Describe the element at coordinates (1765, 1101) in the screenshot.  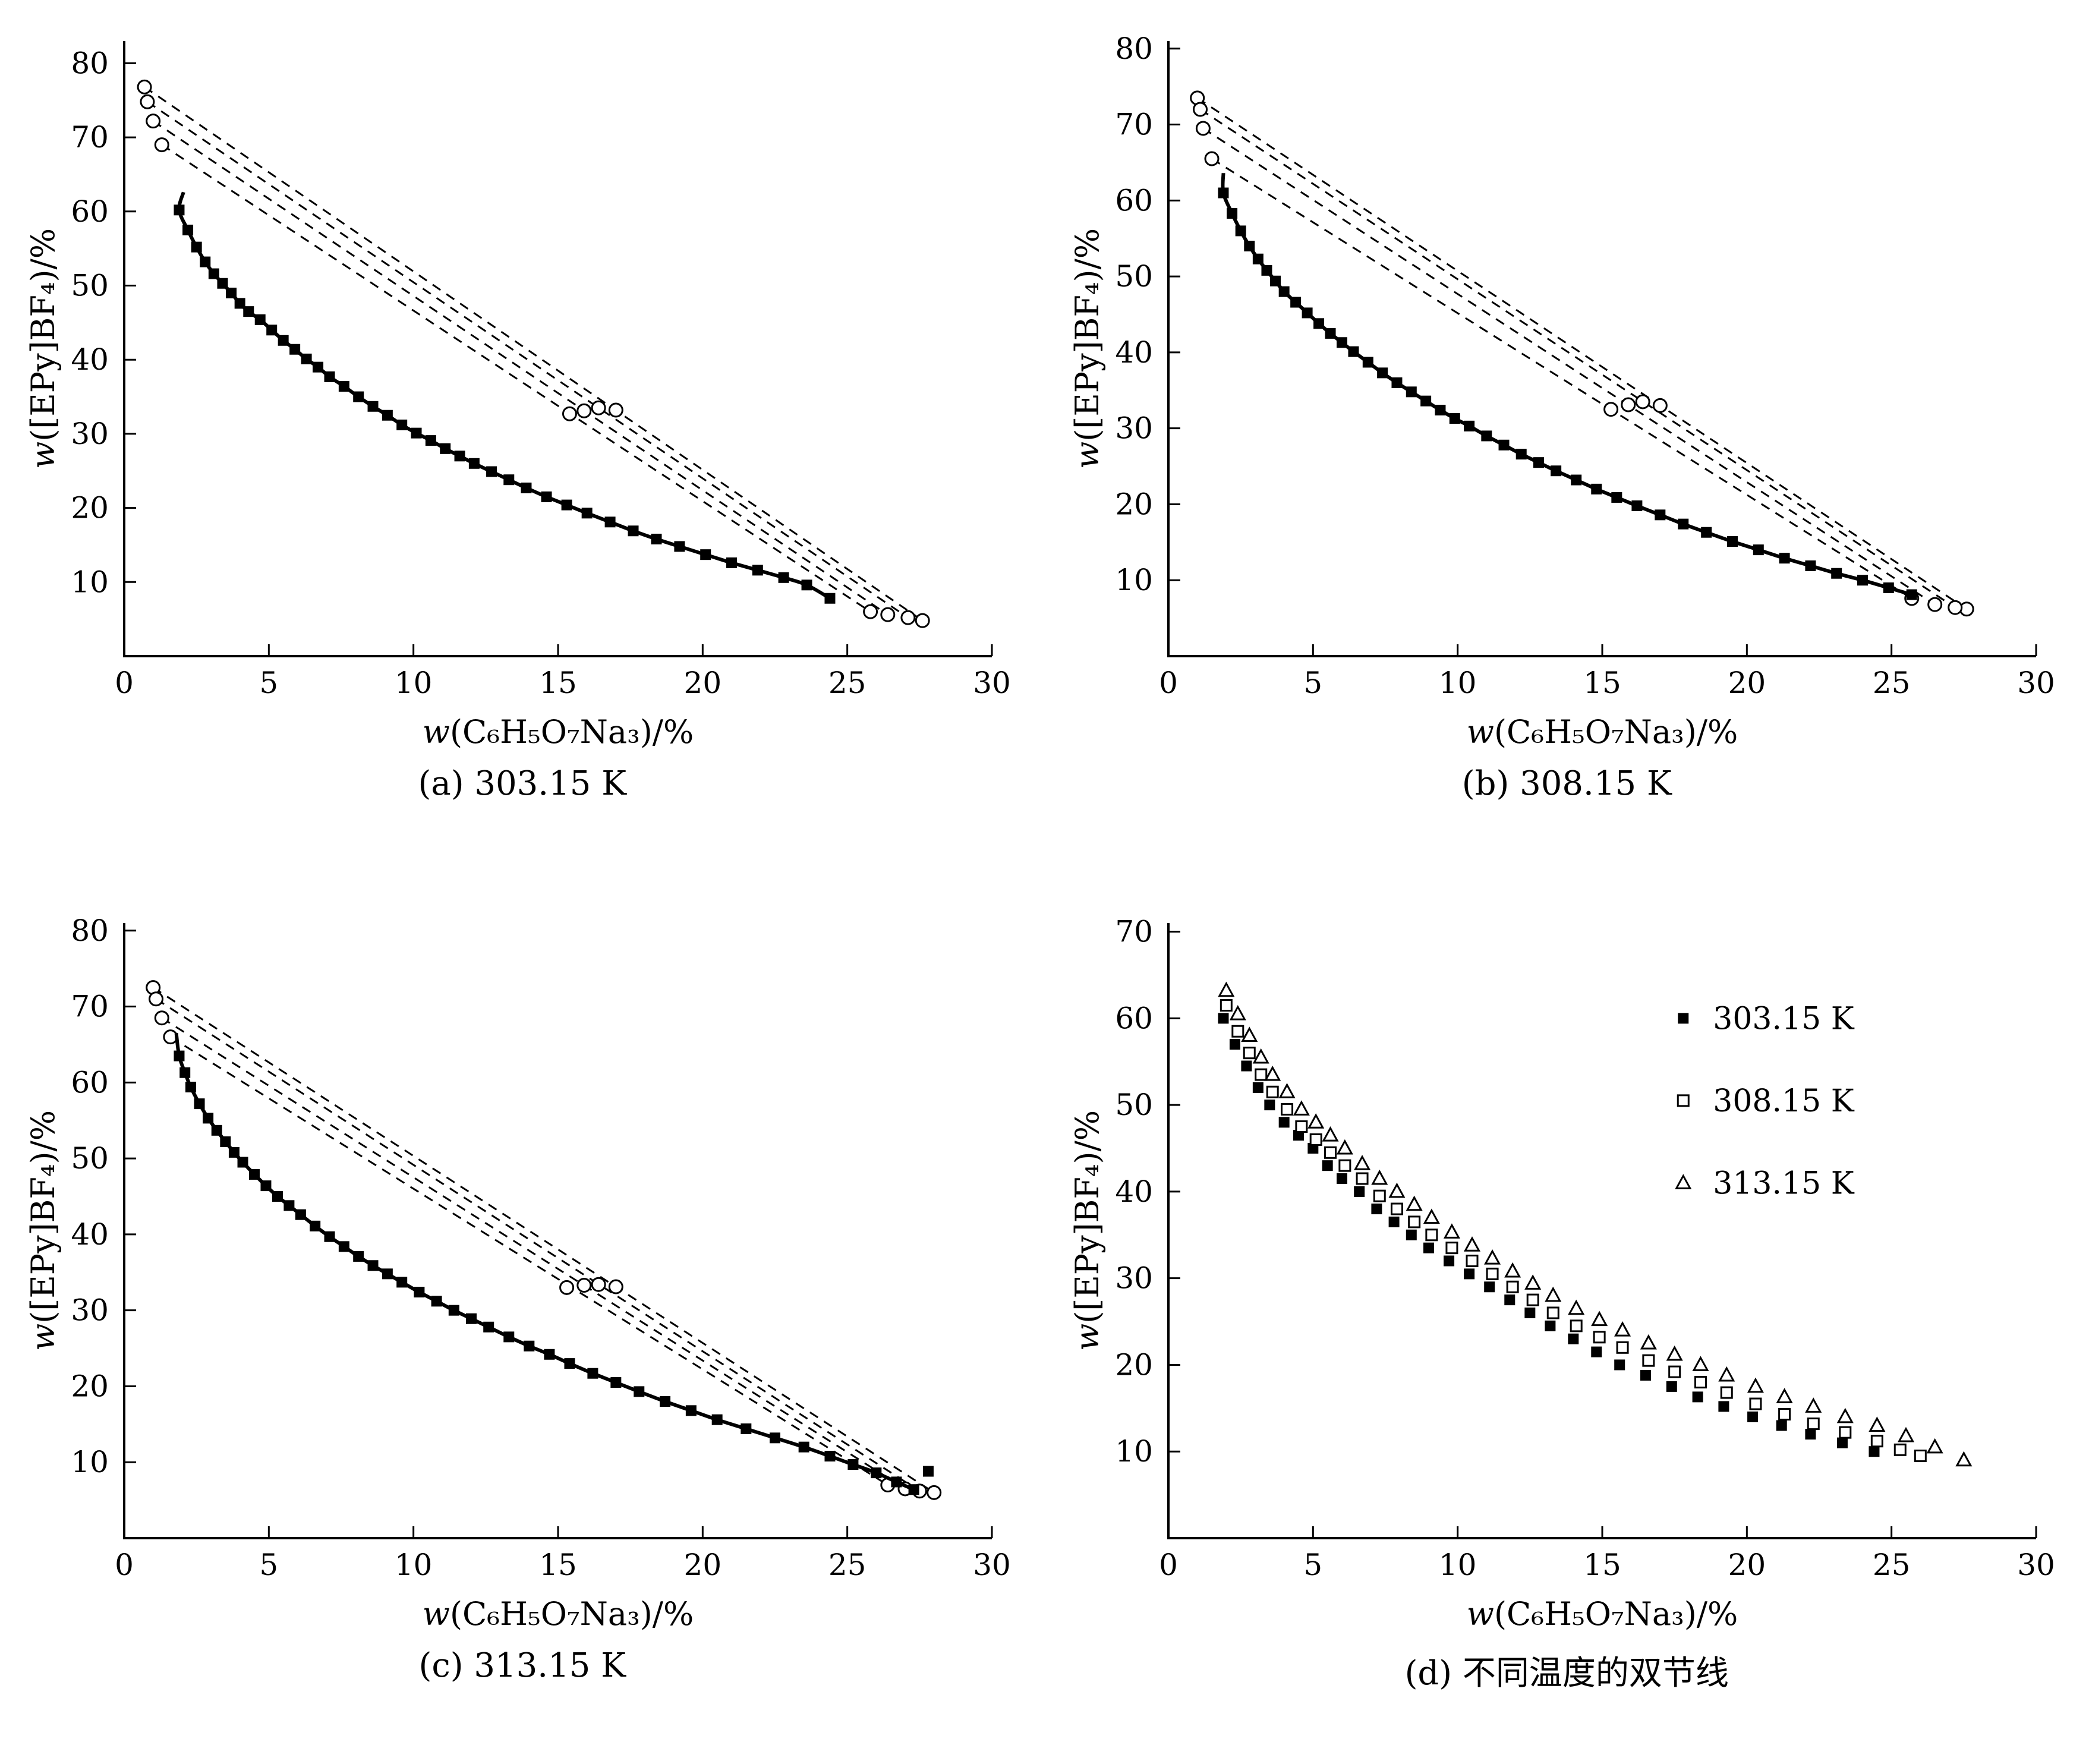
I see `legend: 303.15 K 308.15 K 313.15 K` at that location.